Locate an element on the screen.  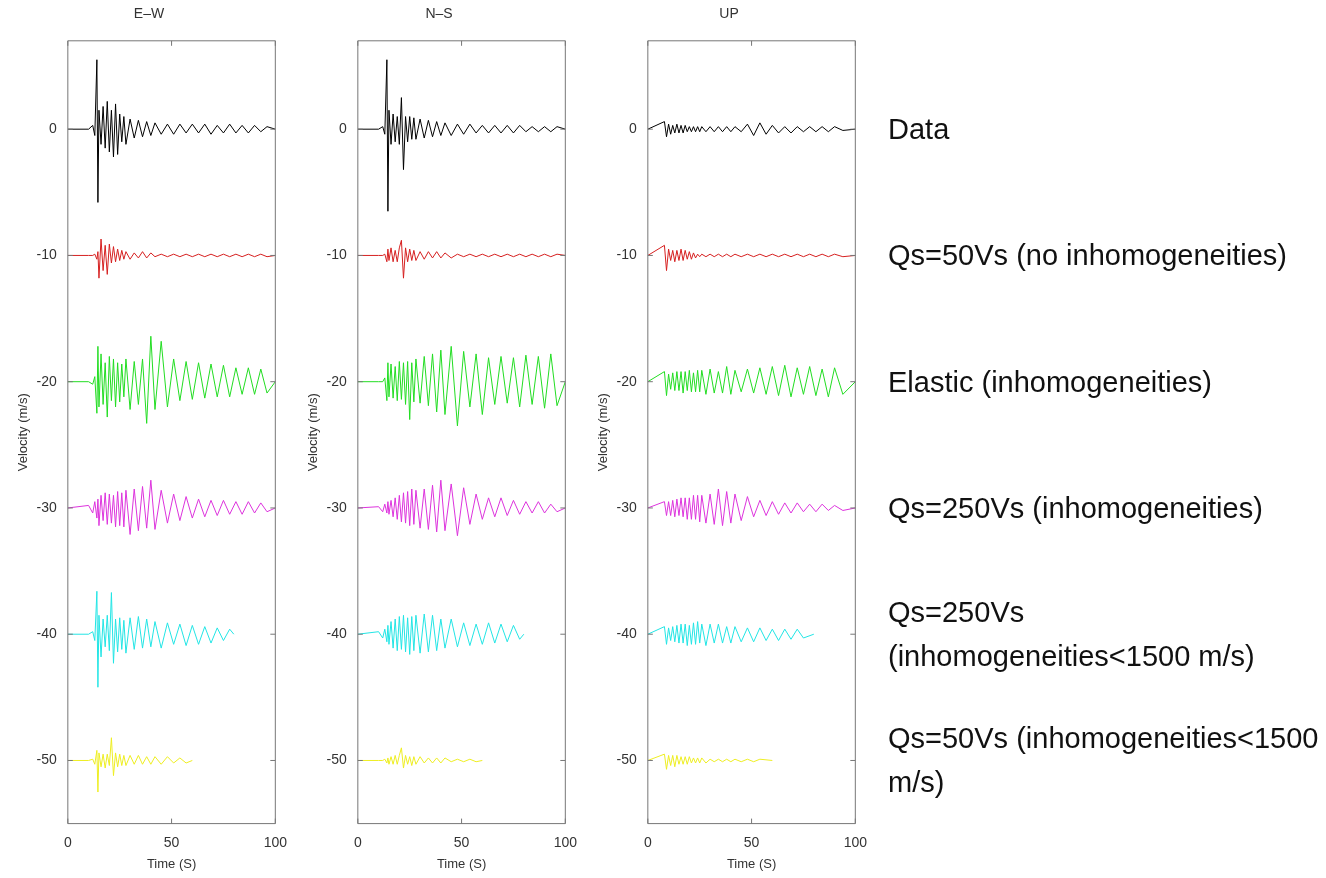
series-label: Qs=50Vs (no inhomogeneities) is located at coordinates (1088, 256).